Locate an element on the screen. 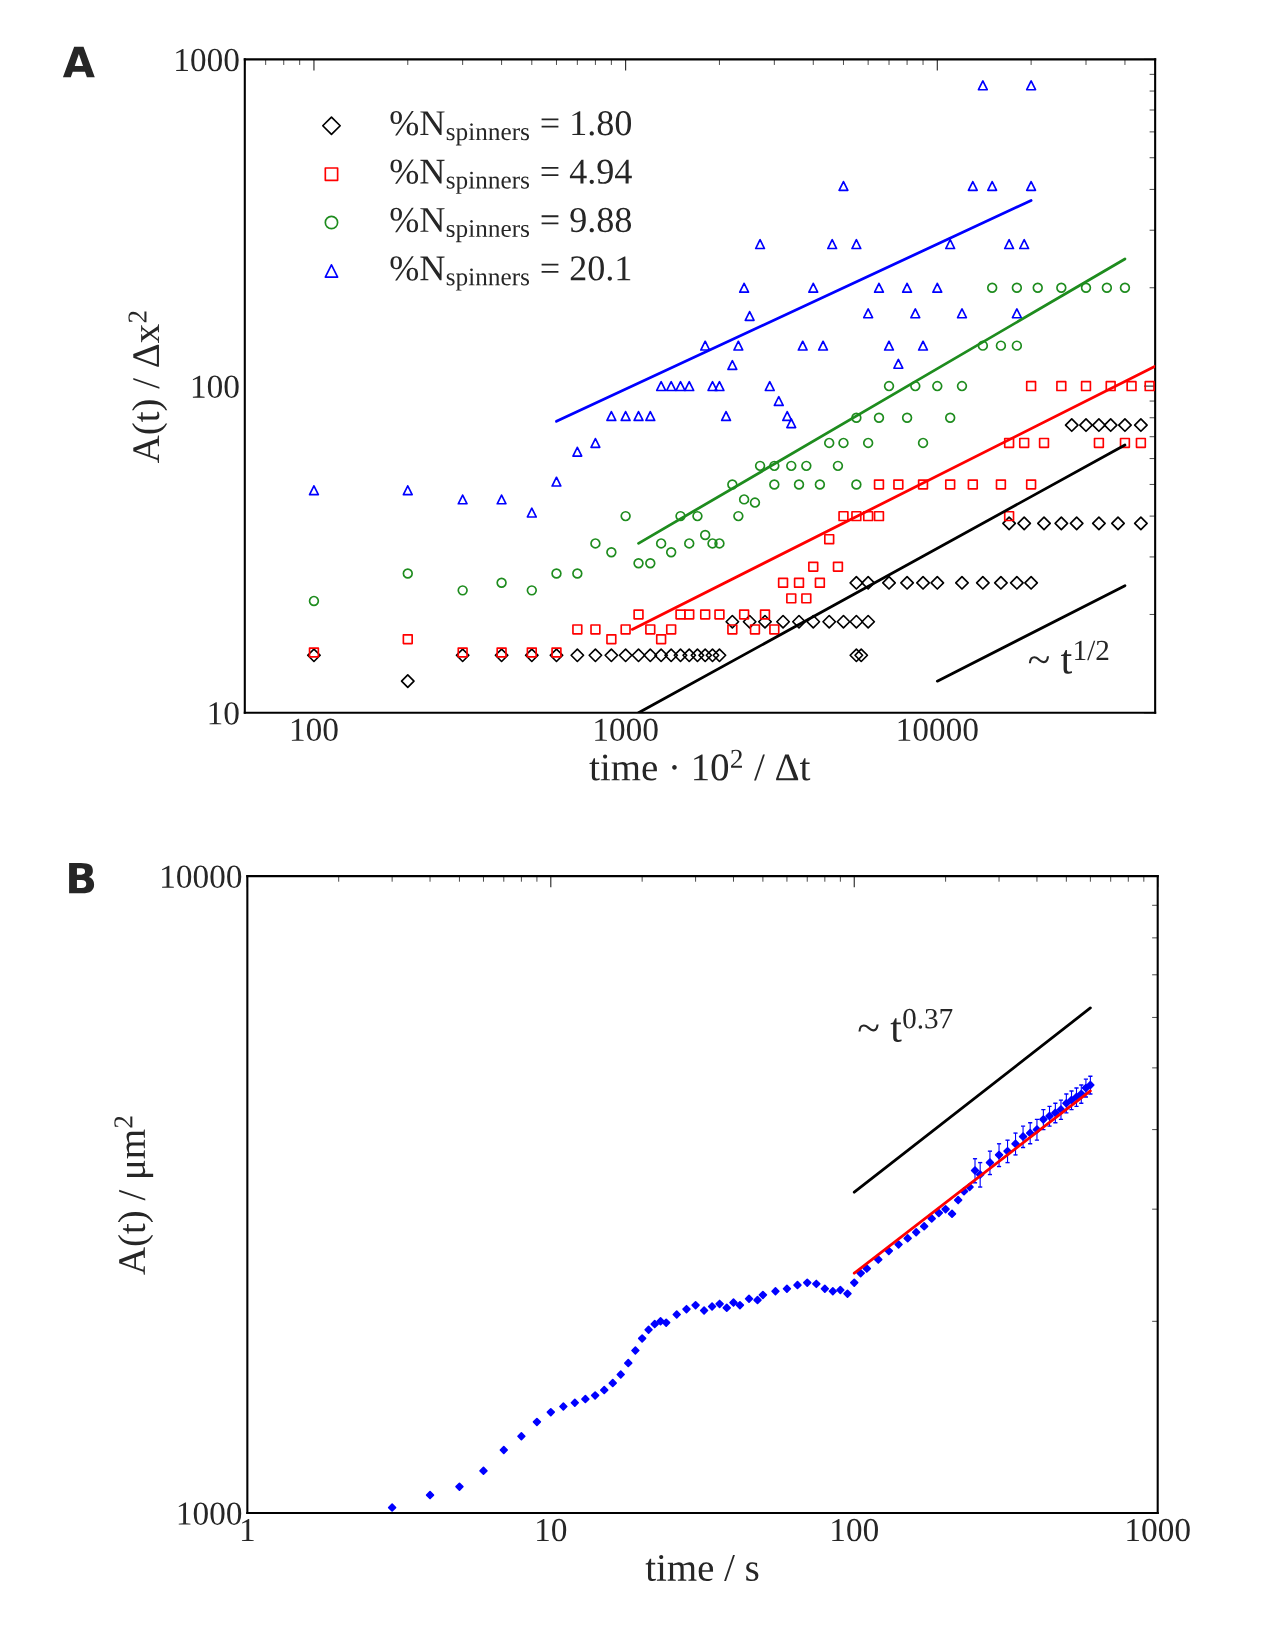  x-tick-label: 10000 is located at coordinates (938, 730).